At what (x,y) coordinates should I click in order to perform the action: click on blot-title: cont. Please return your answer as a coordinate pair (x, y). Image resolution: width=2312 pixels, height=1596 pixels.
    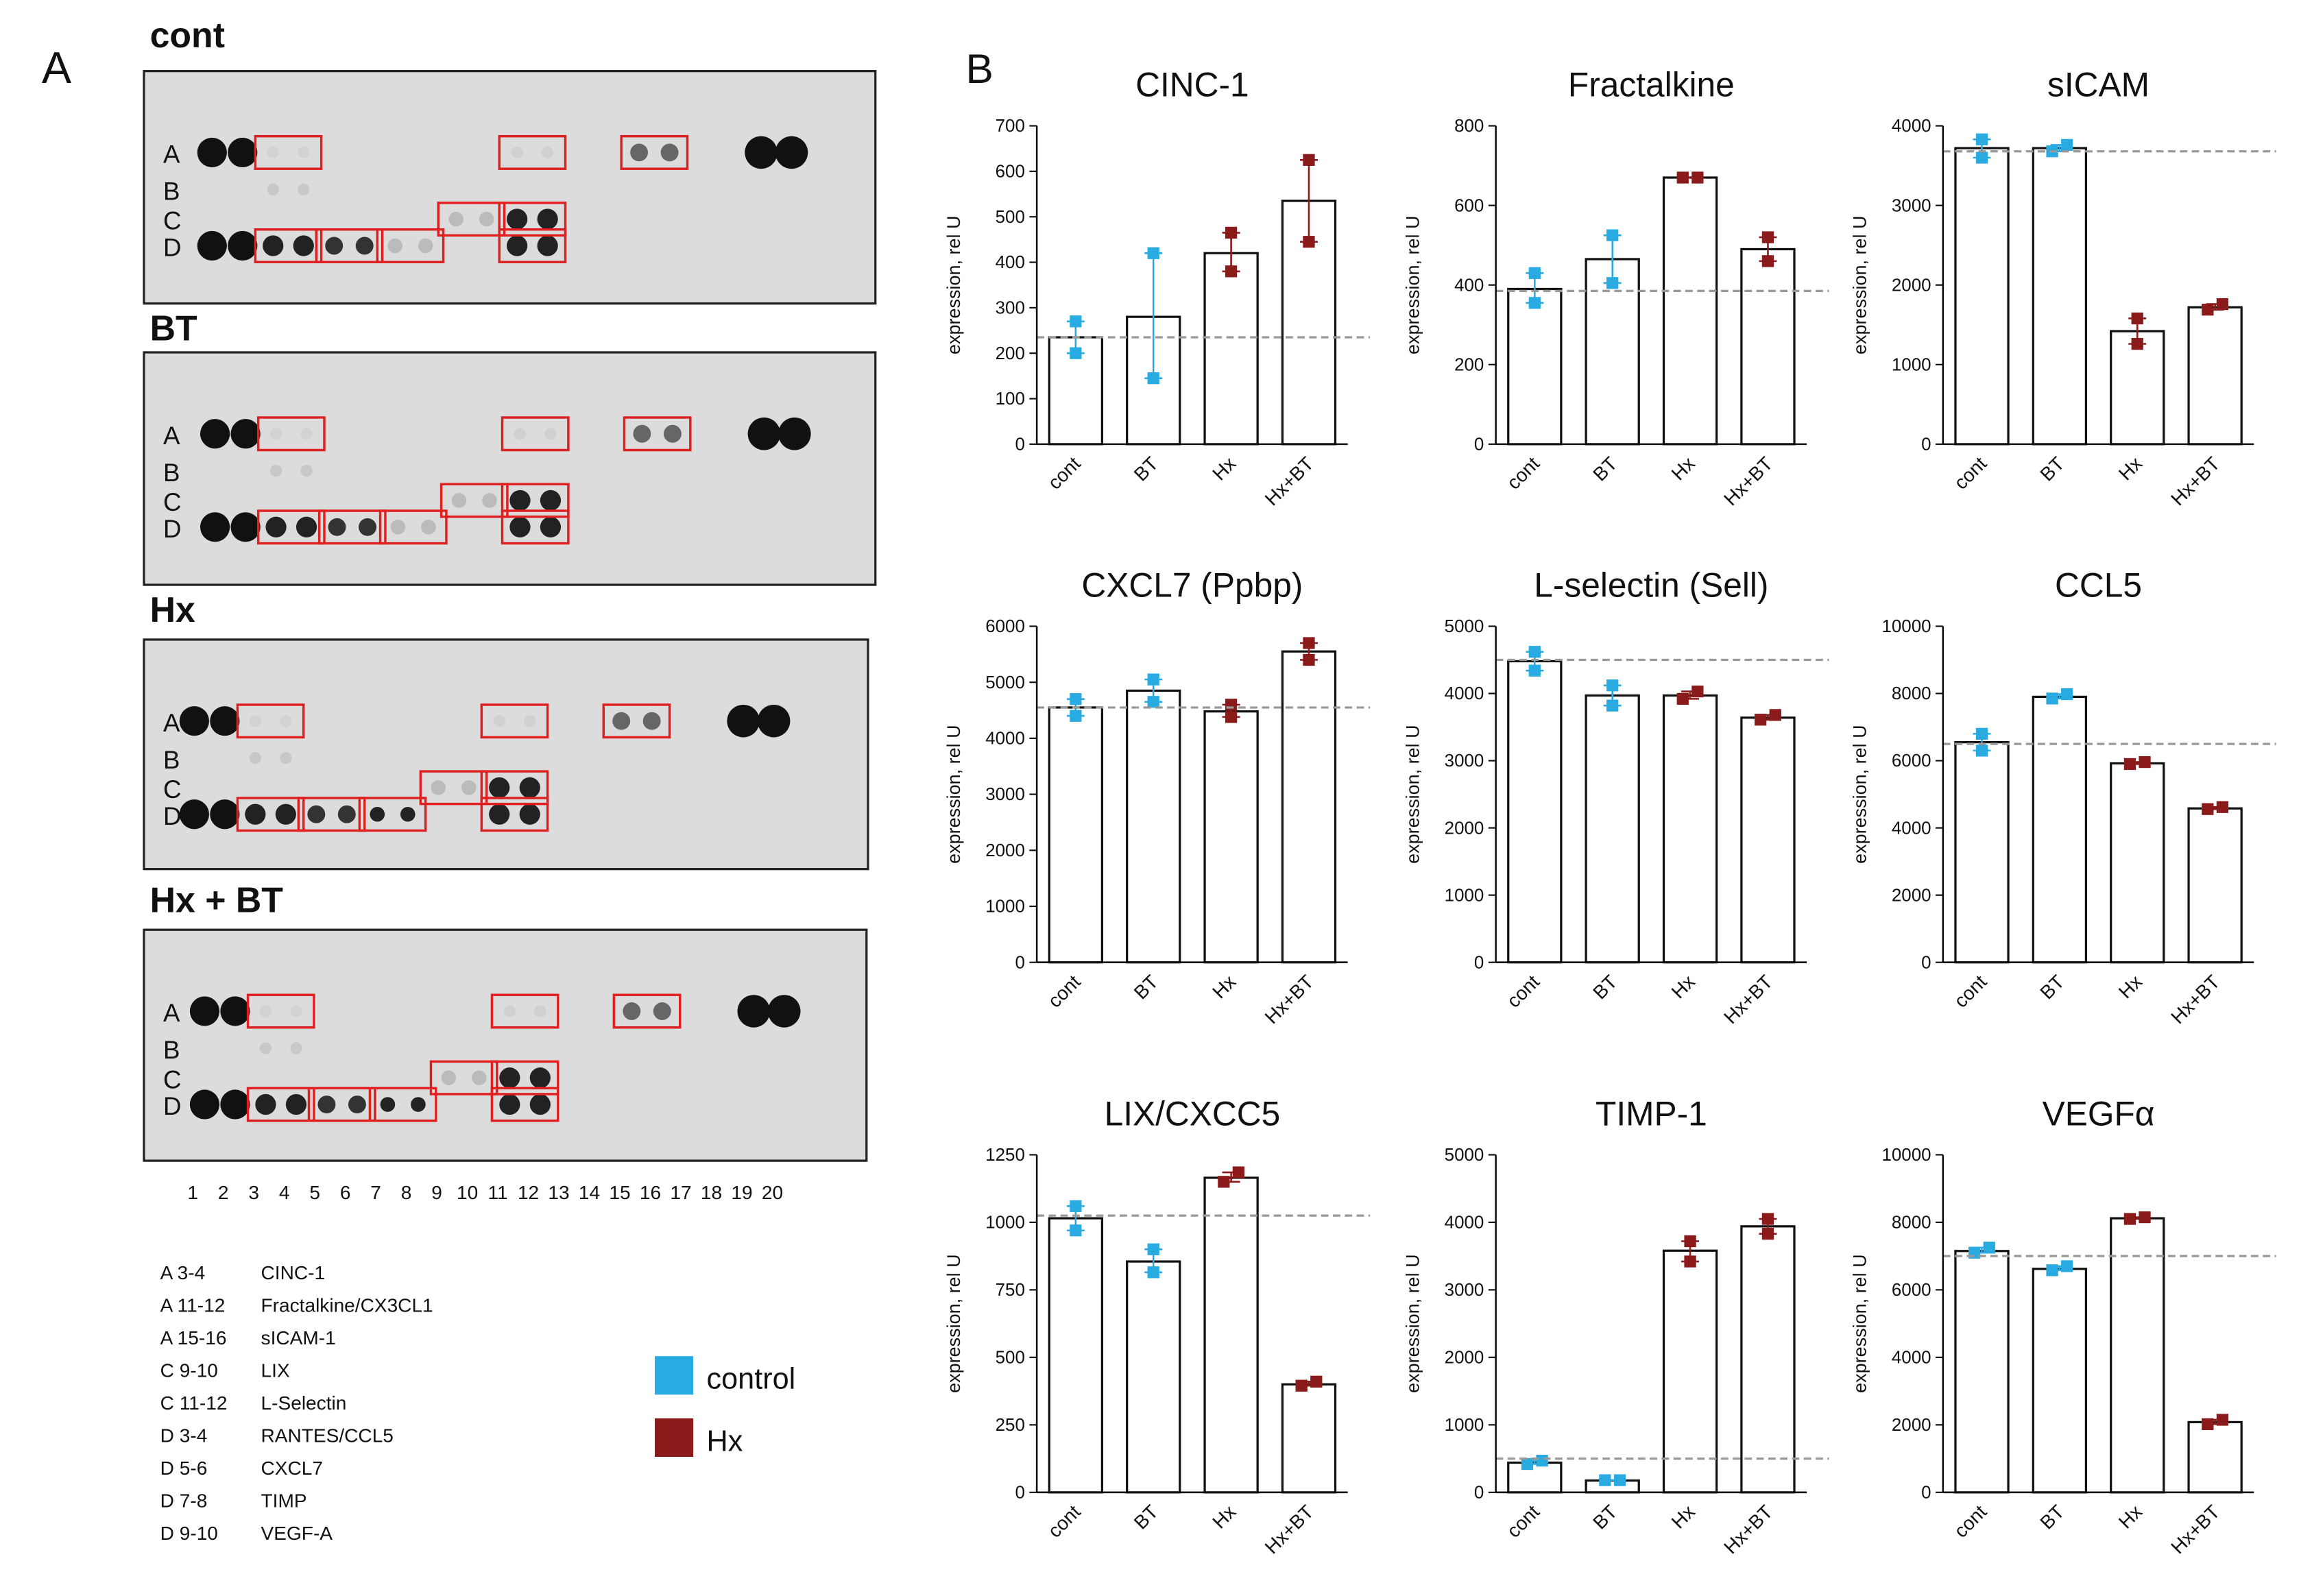
    Looking at the image, I should click on (187, 35).